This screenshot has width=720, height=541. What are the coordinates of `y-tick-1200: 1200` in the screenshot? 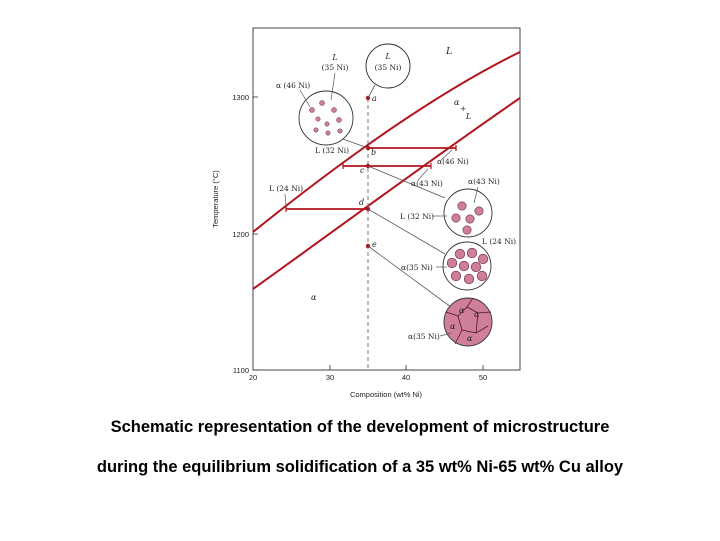 It's located at (240, 234).